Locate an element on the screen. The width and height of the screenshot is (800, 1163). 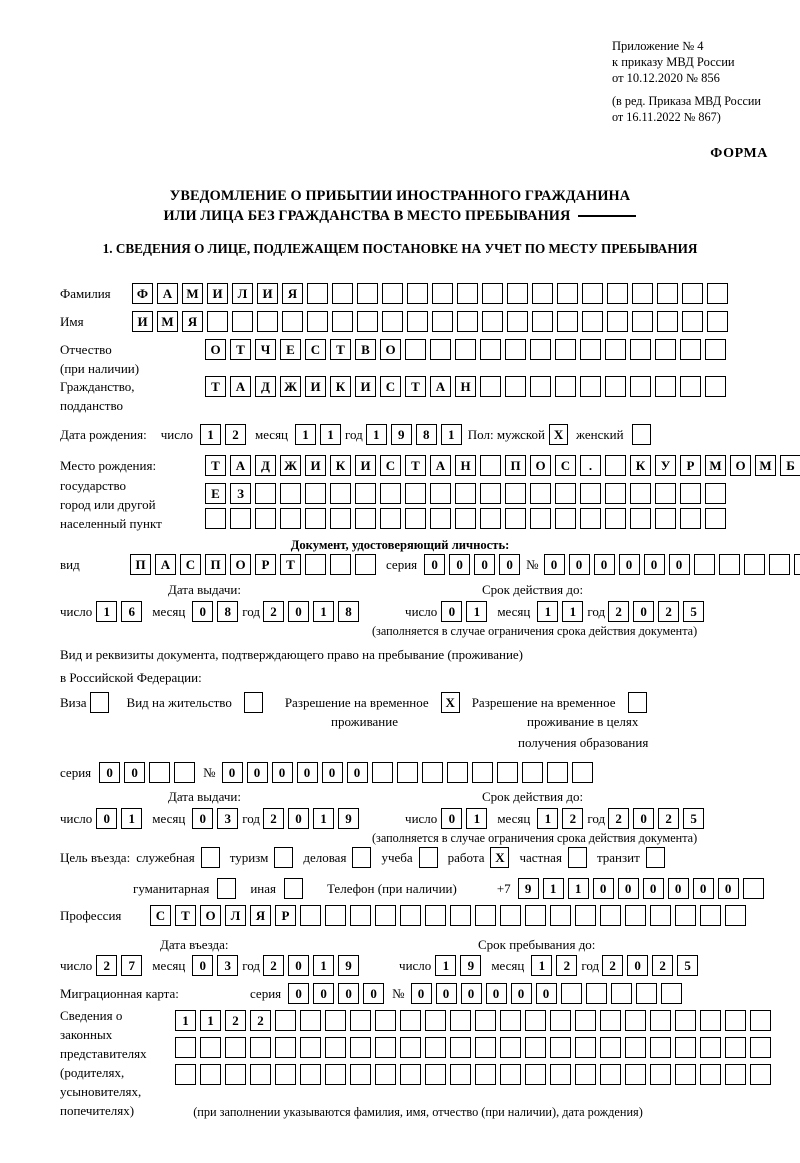
form-cell: 8 is located at coordinates (349, 611).